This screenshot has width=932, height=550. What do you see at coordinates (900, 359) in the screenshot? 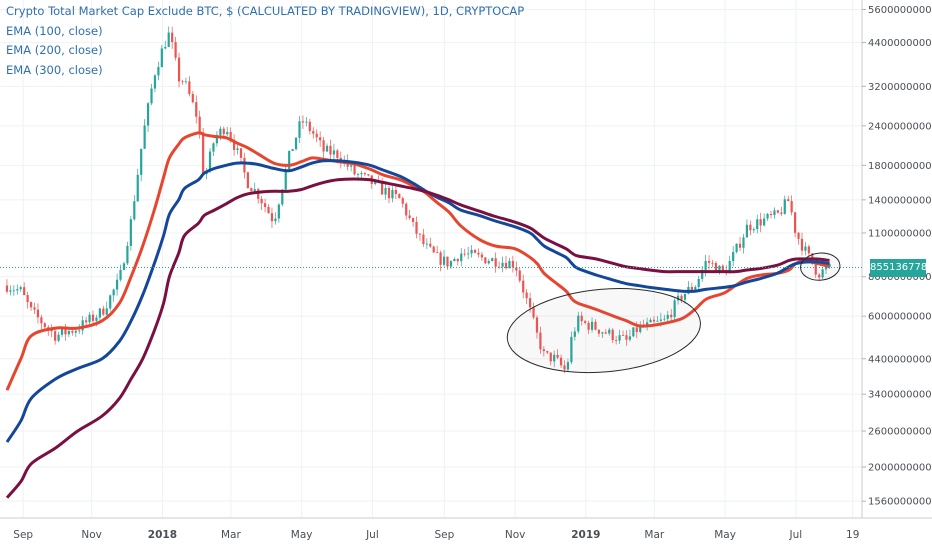
I see `y-tick-label: 44000000000` at bounding box center [900, 359].